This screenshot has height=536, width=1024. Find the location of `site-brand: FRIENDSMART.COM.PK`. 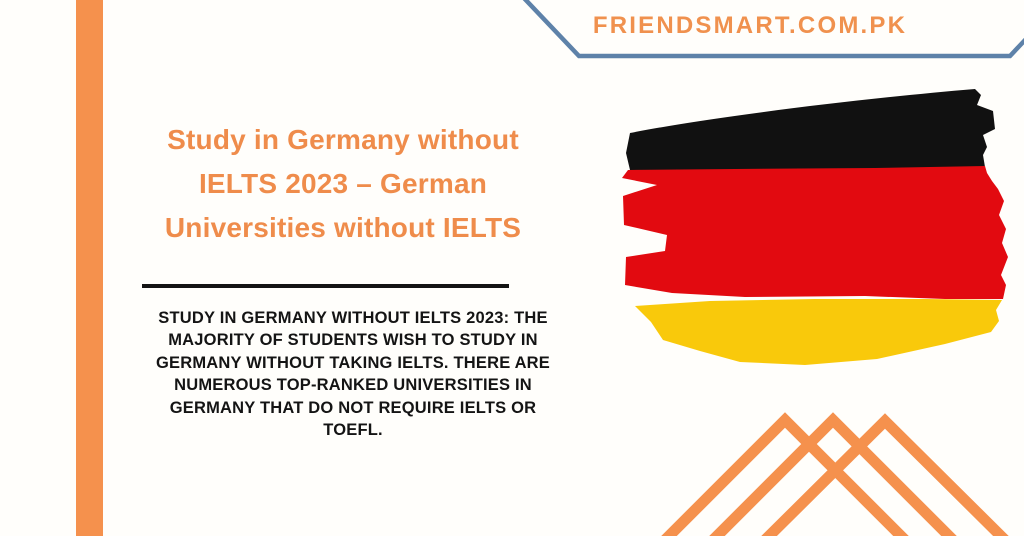

site-brand: FRIENDSMART.COM.PK is located at coordinates (750, 25).